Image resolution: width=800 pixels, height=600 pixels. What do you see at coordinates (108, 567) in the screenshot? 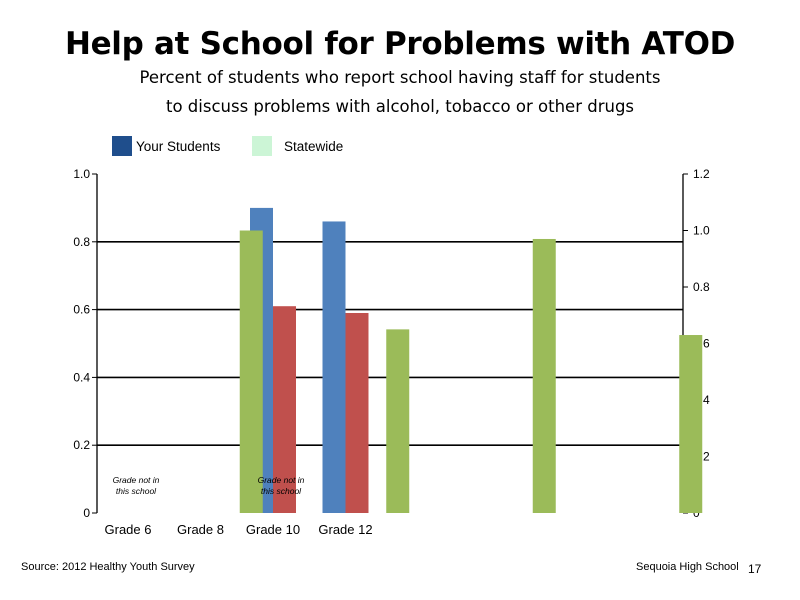
I see `source-note: Source: 2012 Healthy Youth Survey` at bounding box center [108, 567].